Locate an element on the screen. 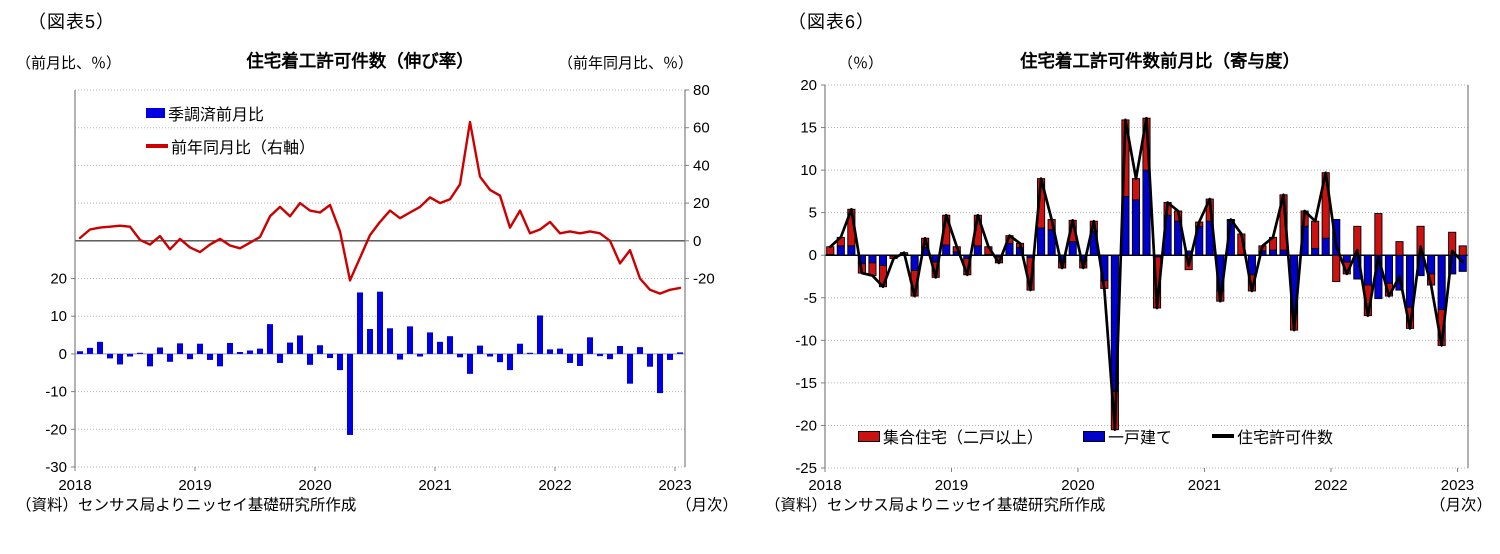 The image size is (1500, 554). chart2-y-axis-unit: （％） is located at coordinates (861, 63).